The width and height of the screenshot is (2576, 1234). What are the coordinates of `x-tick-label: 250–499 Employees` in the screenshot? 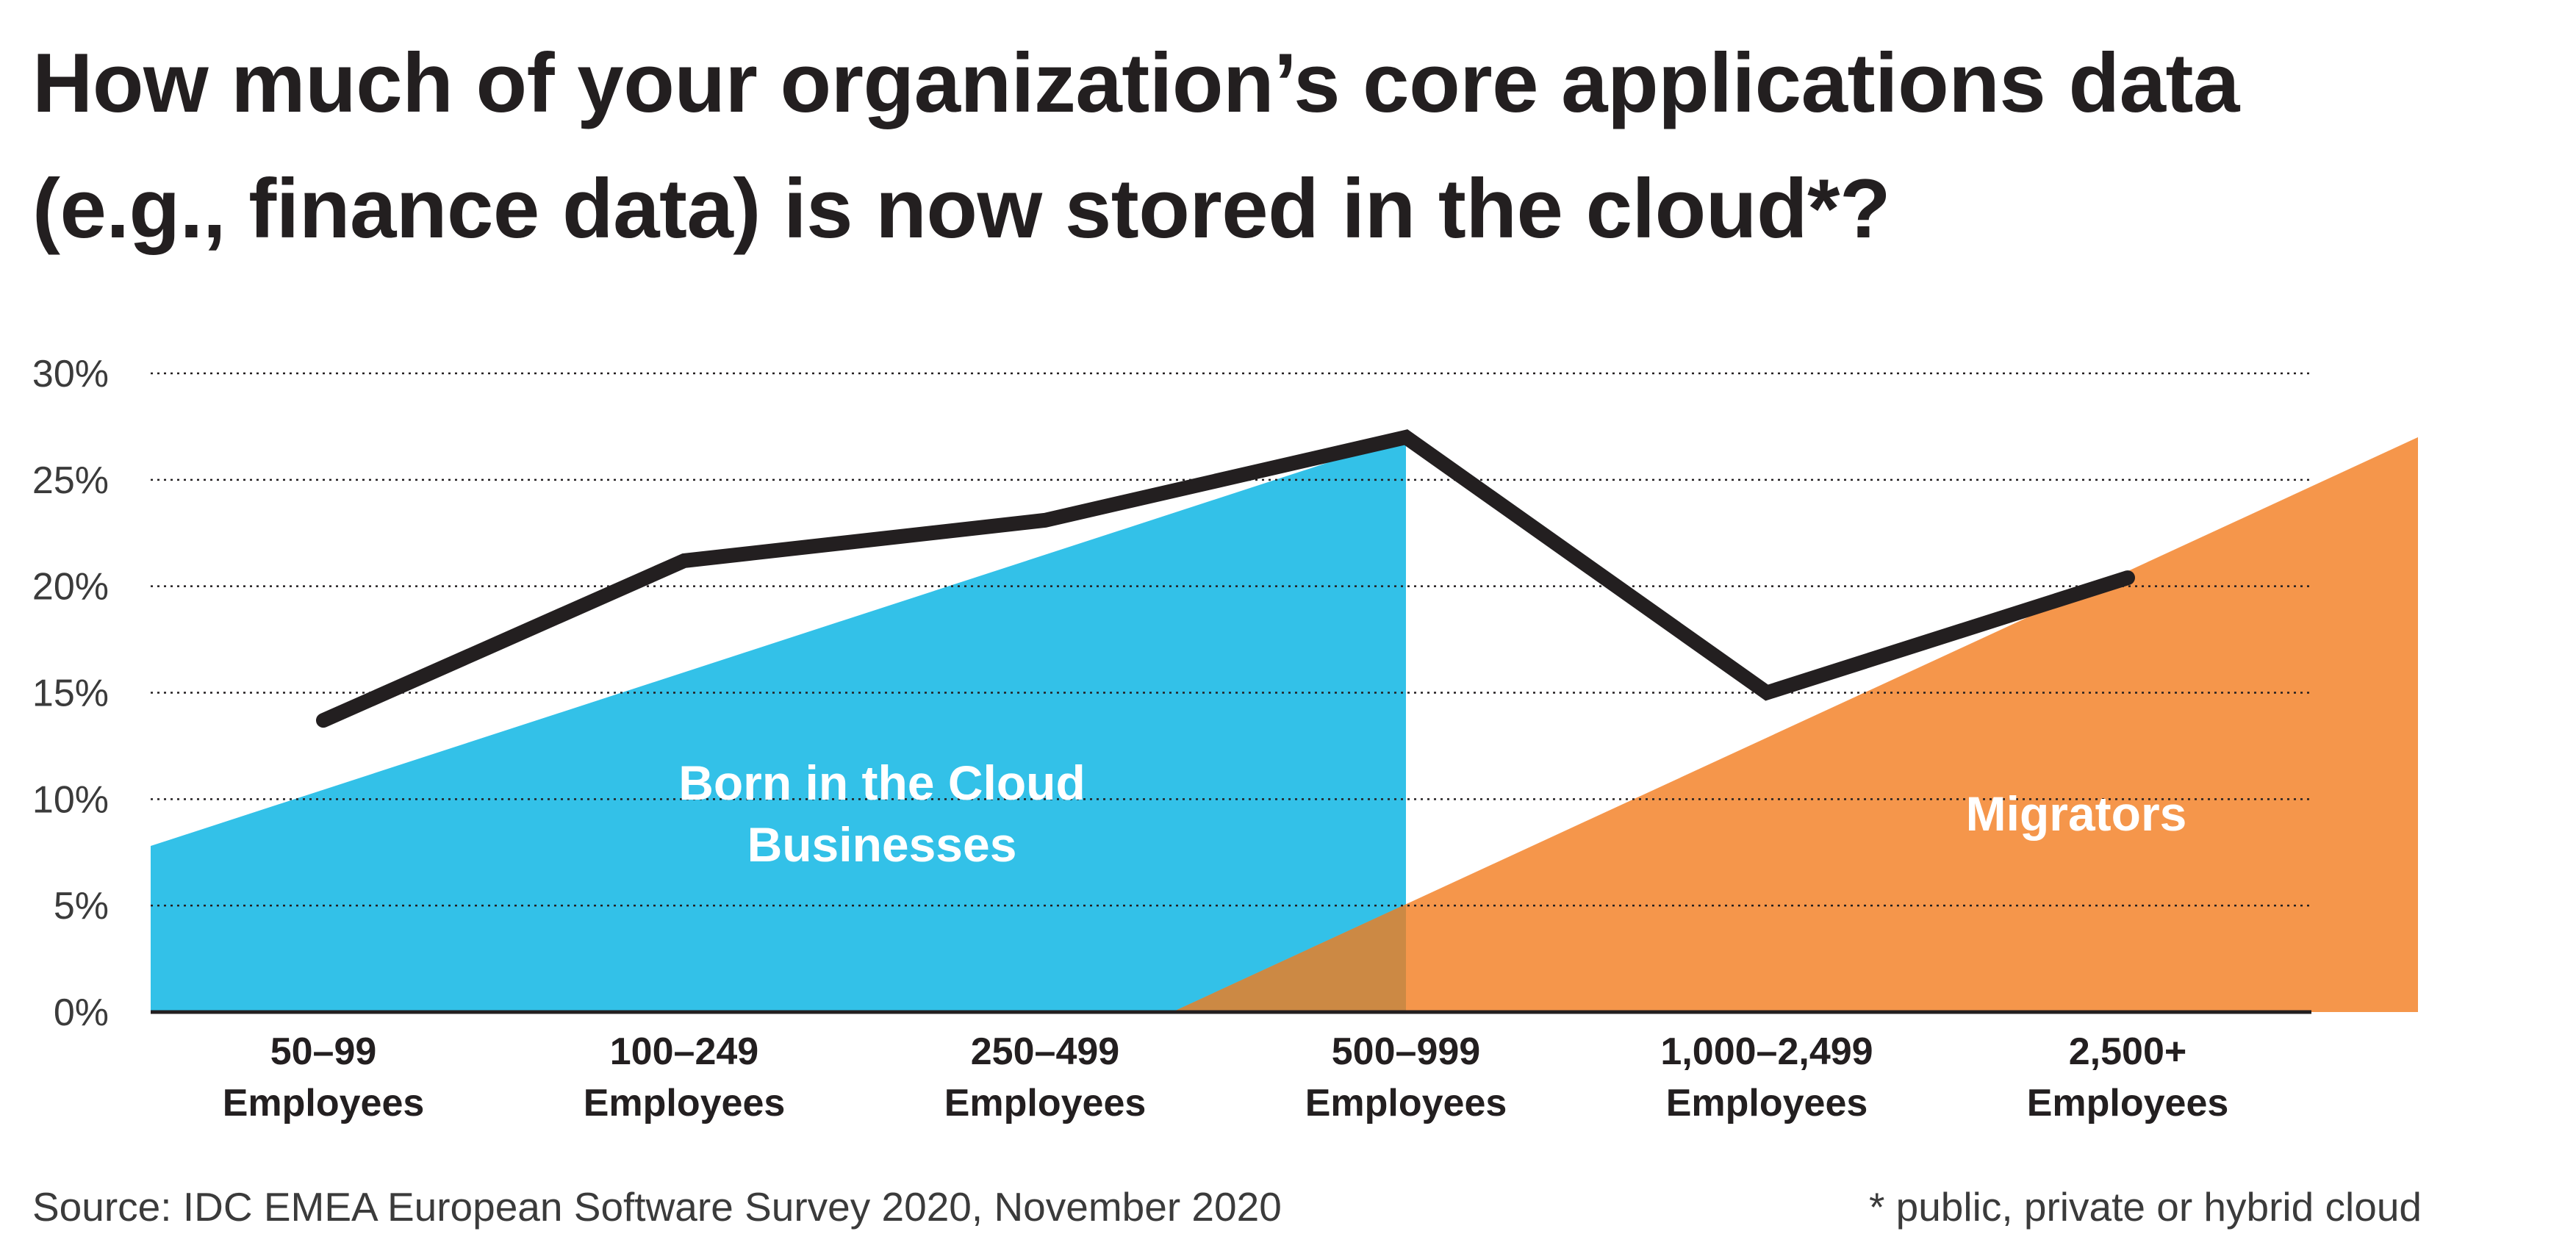 It's located at (1045, 1077).